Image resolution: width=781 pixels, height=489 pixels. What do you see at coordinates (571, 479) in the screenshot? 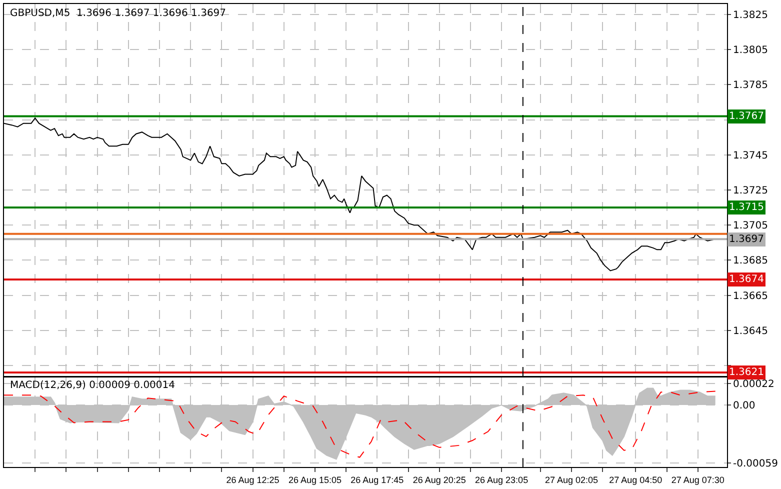
I see `x-tick-label: 27 Aug 02:05` at bounding box center [571, 479].